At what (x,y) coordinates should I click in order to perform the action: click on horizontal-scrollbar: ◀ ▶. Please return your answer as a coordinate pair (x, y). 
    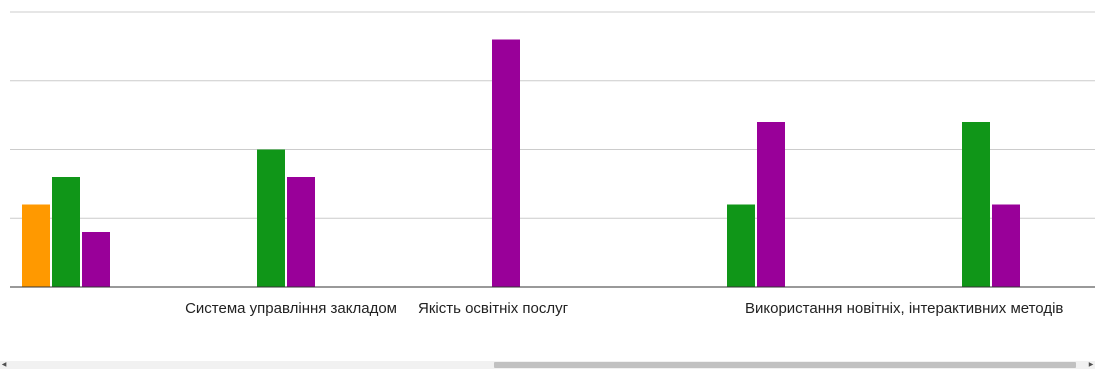
    Looking at the image, I should click on (547, 365).